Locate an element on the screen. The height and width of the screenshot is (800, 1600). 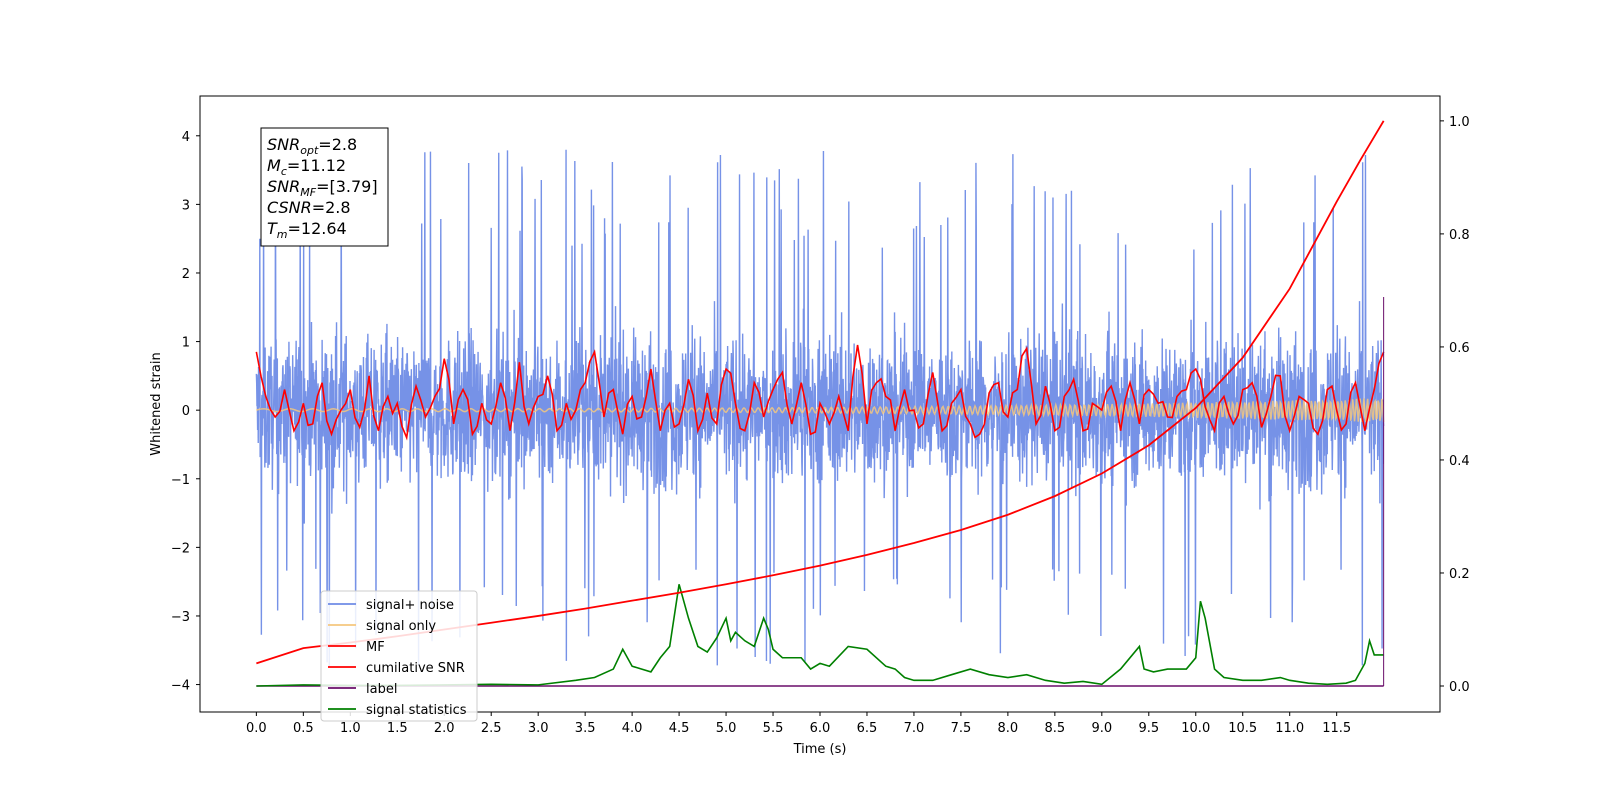
x-axis-label: Time (s) is located at coordinates (820, 749).